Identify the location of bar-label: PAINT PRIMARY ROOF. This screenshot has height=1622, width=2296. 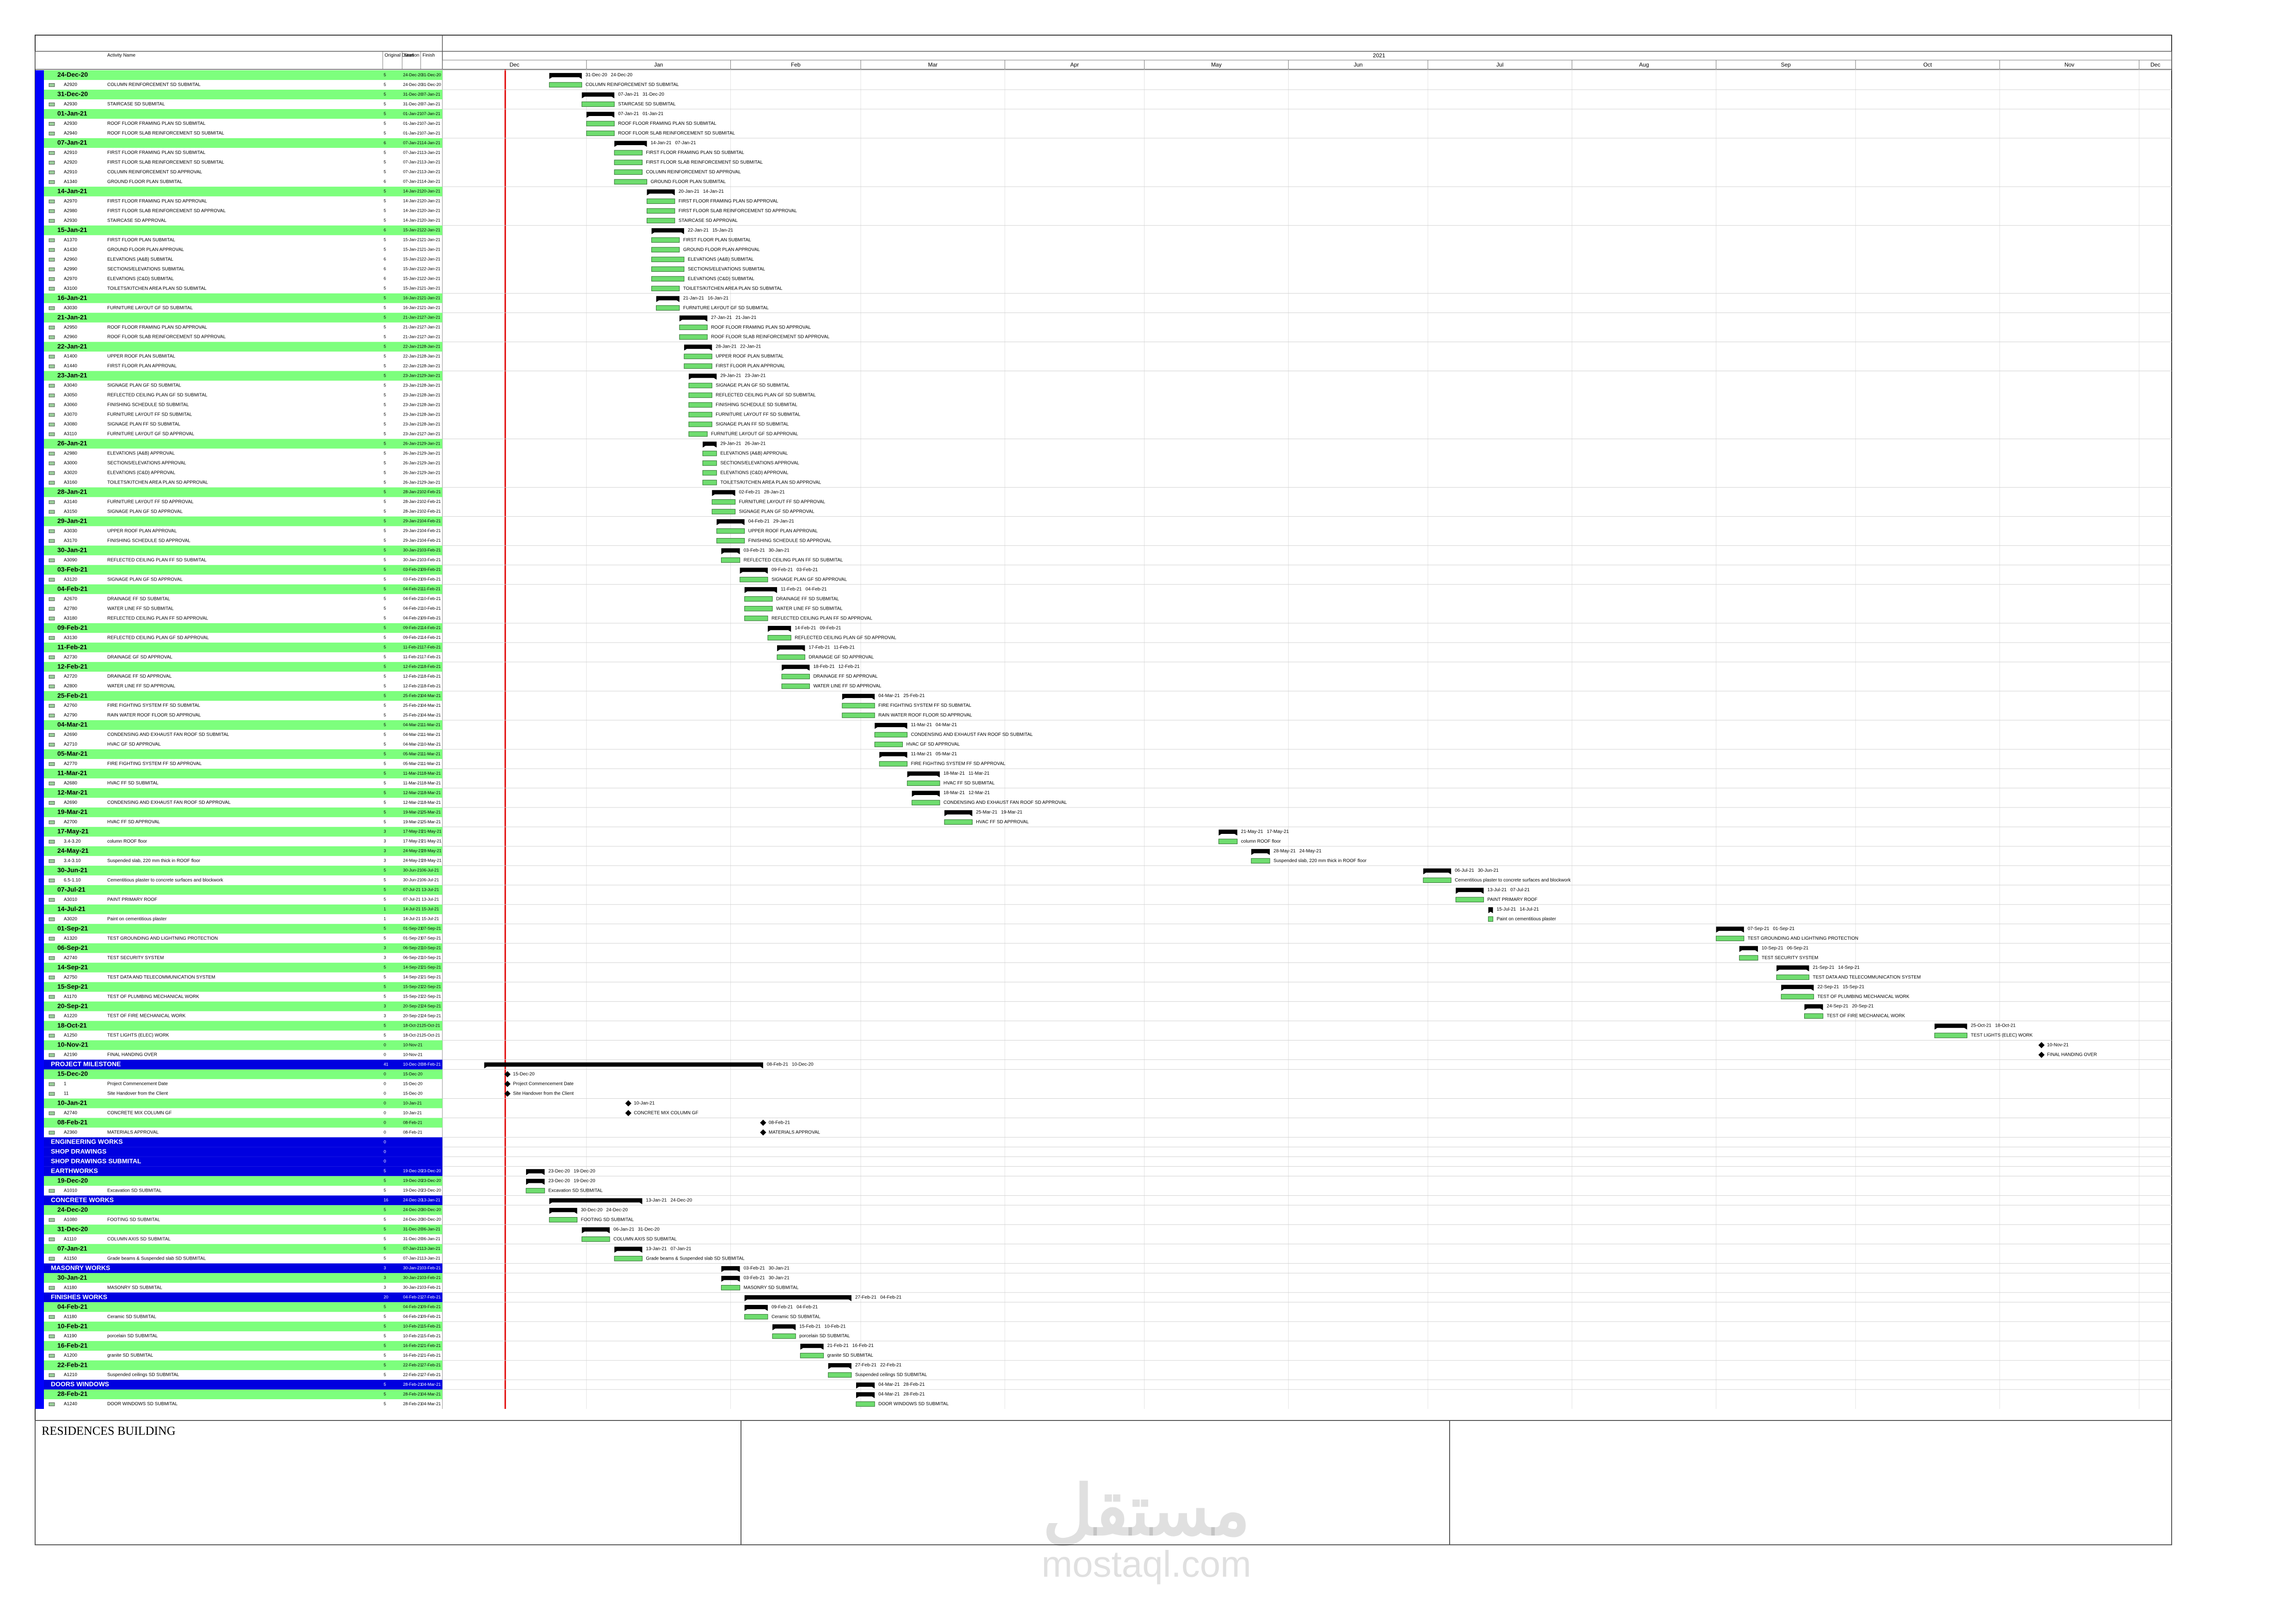
(1512, 899).